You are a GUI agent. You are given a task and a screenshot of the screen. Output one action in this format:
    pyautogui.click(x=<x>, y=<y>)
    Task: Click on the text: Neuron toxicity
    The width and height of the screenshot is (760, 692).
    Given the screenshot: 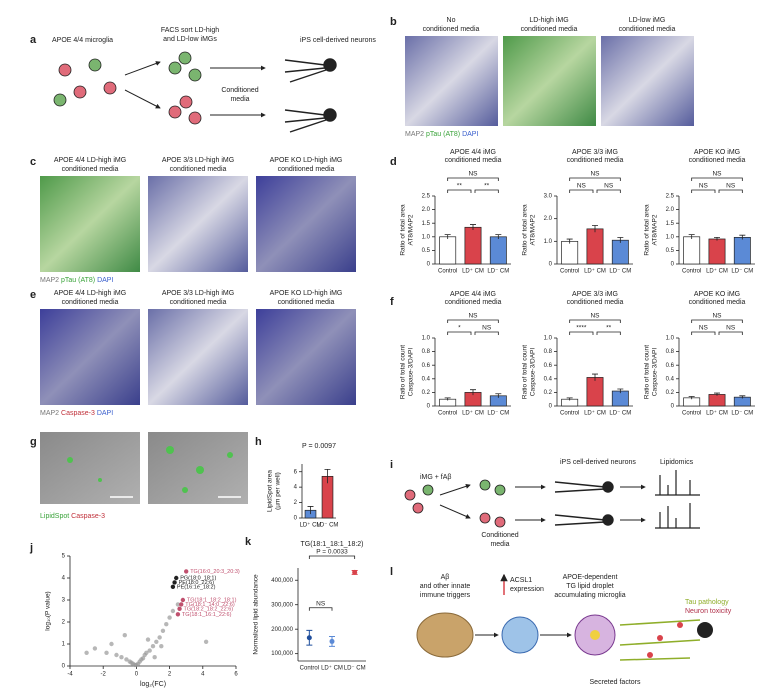 What is the action you would take?
    pyautogui.click(x=708, y=611)
    